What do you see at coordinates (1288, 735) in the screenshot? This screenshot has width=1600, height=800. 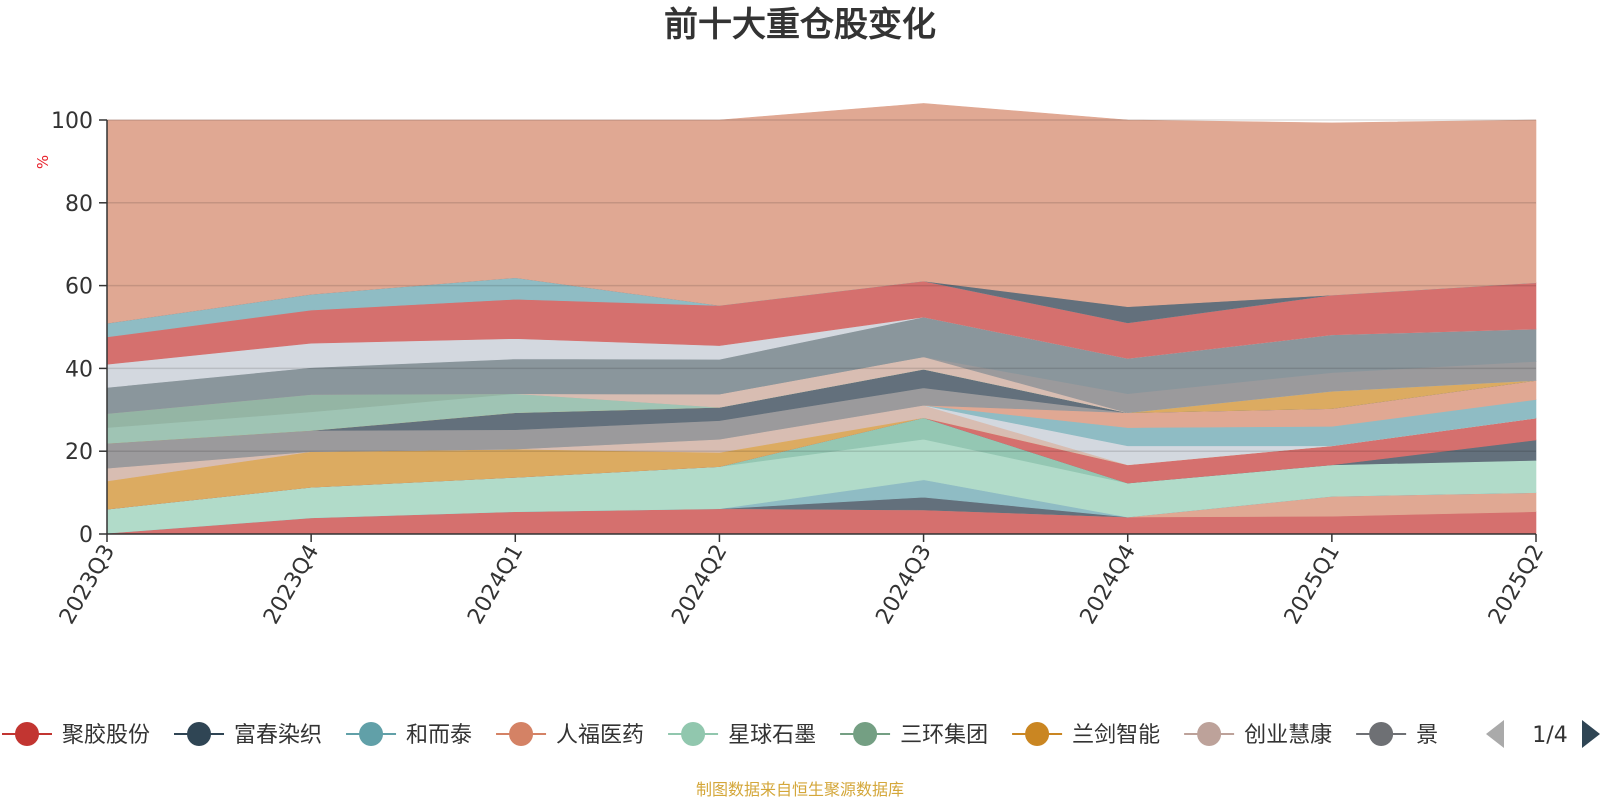 I see `legend-label: 创业慧康` at bounding box center [1288, 735].